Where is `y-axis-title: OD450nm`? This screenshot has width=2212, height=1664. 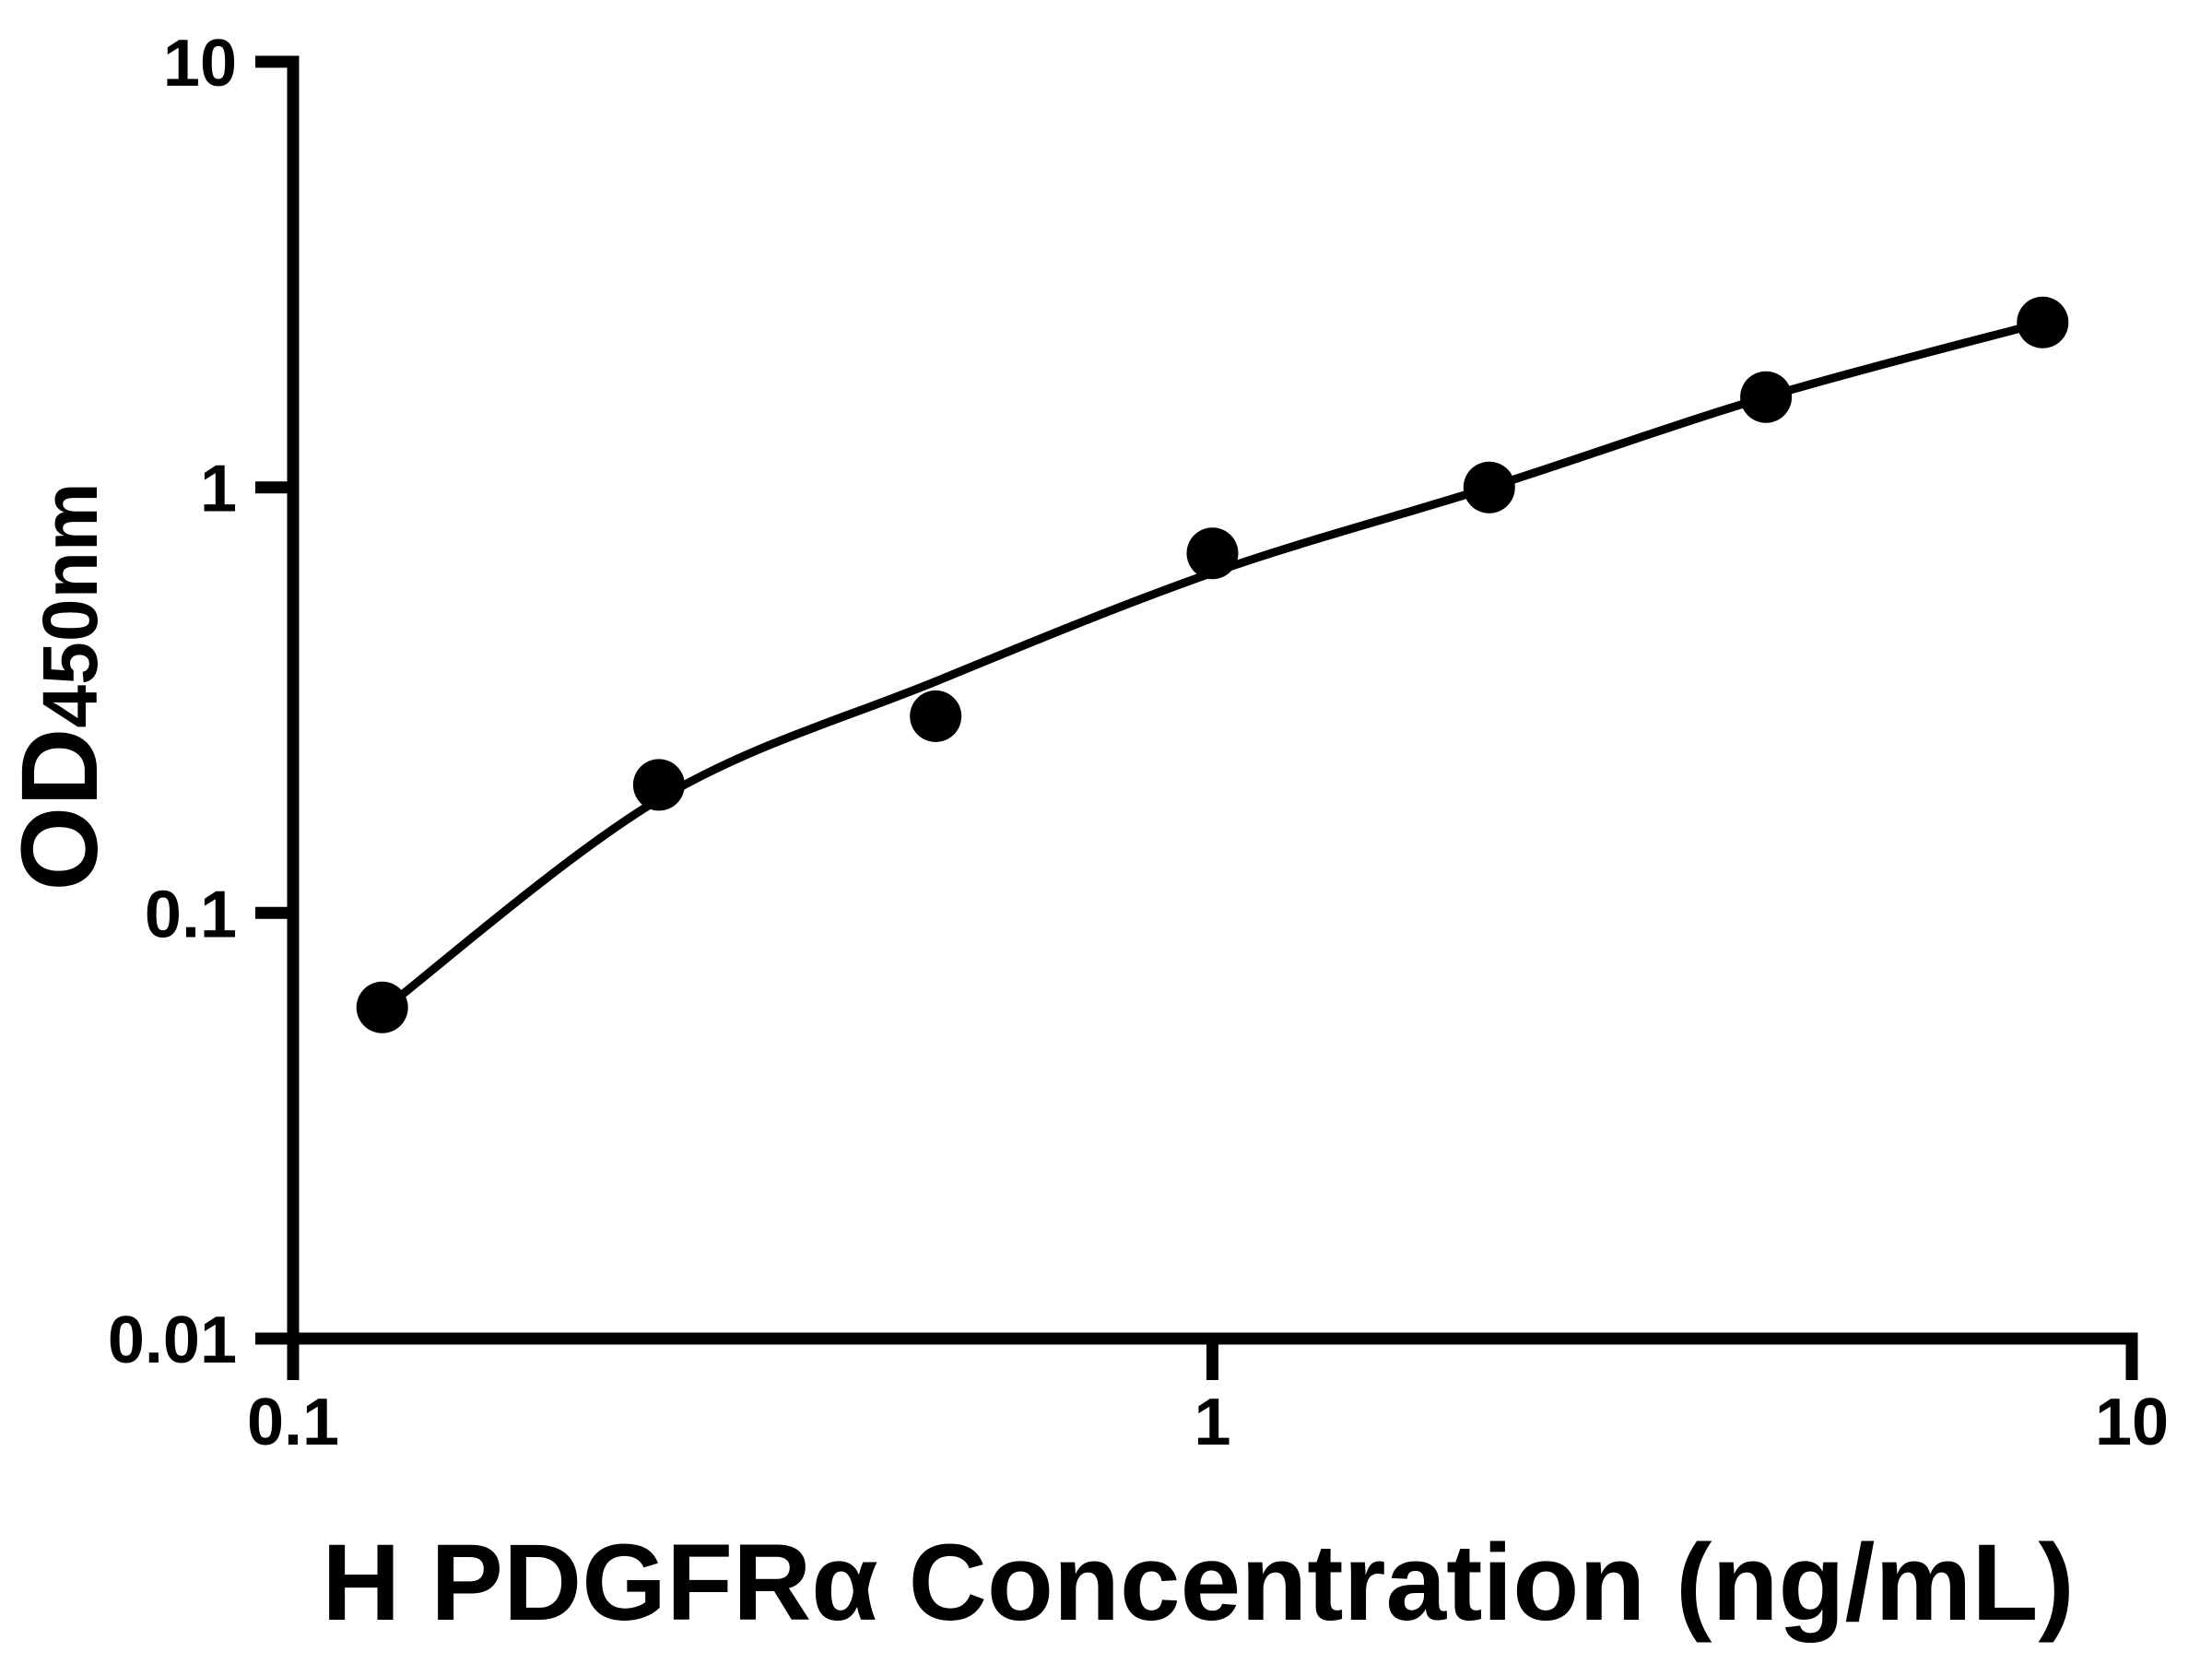 y-axis-title: OD450nm is located at coordinates (60, 686).